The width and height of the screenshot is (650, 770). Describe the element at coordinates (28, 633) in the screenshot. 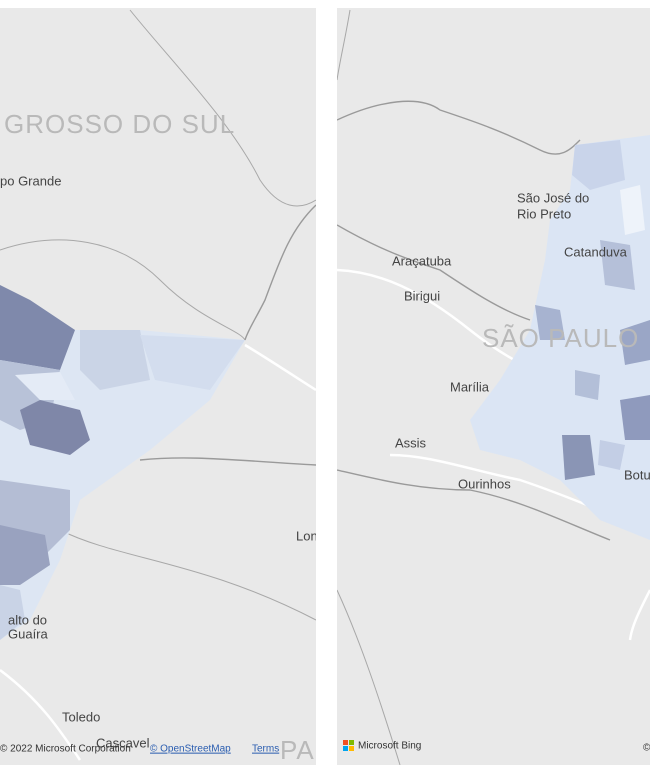

I see `city-label: Guaíra` at that location.